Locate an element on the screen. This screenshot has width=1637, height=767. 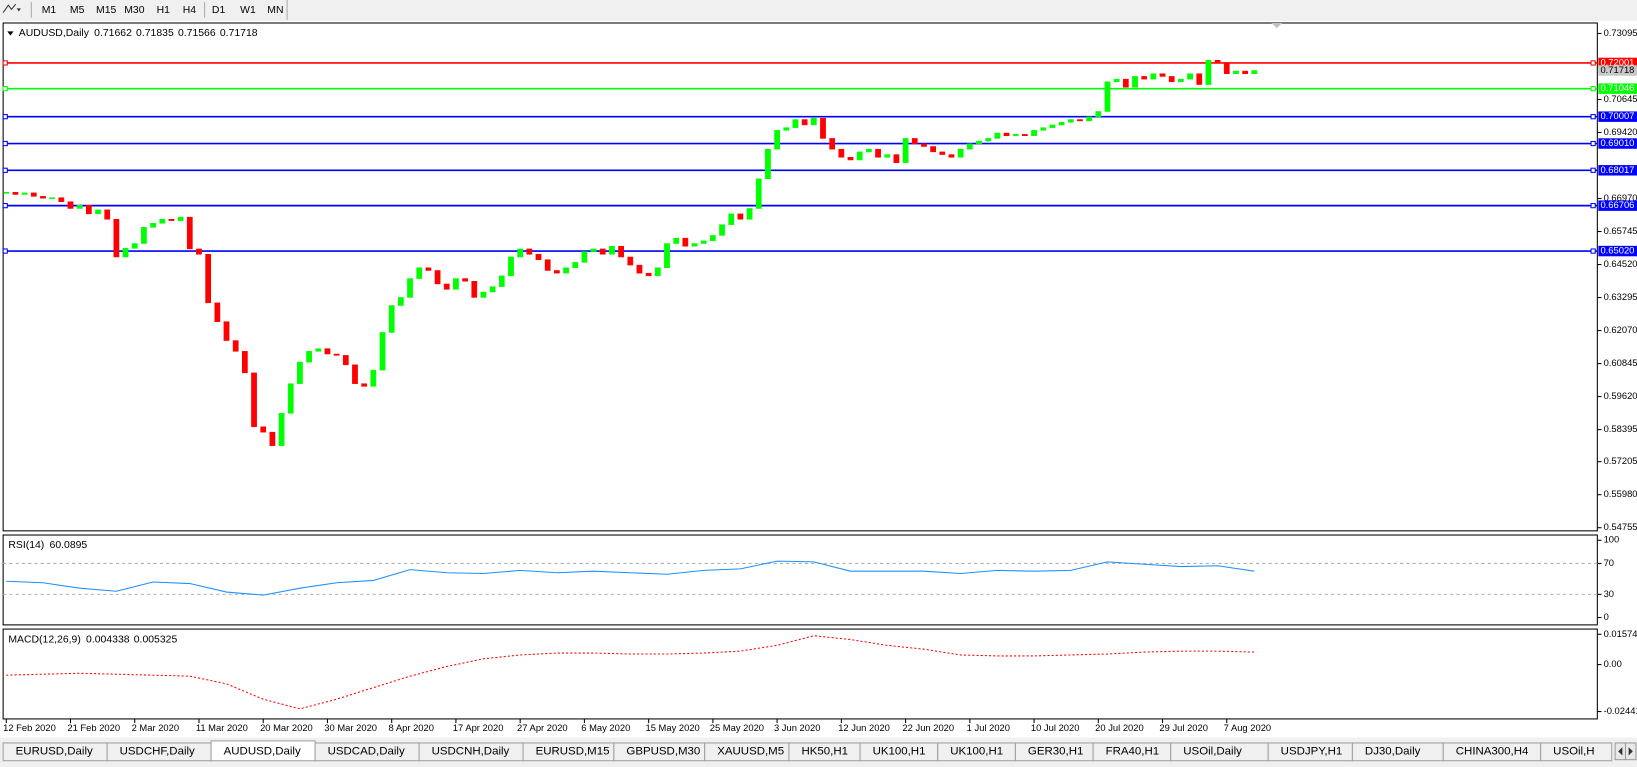
x-tick-label: 29 Jul 2020 is located at coordinates (1183, 727).